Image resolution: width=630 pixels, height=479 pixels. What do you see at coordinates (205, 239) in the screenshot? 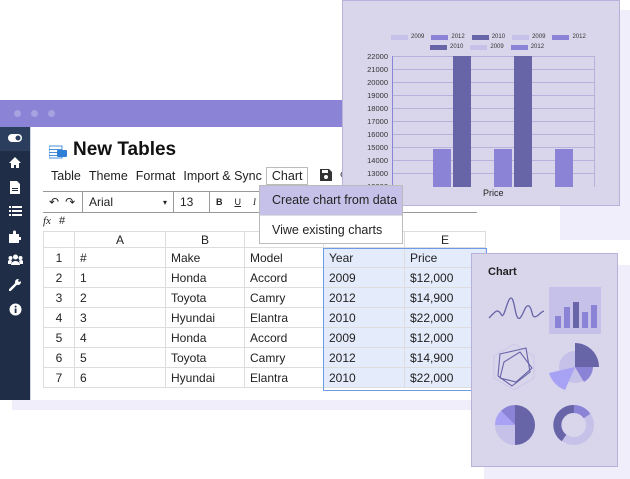
I see `column-header-b: B` at bounding box center [205, 239].